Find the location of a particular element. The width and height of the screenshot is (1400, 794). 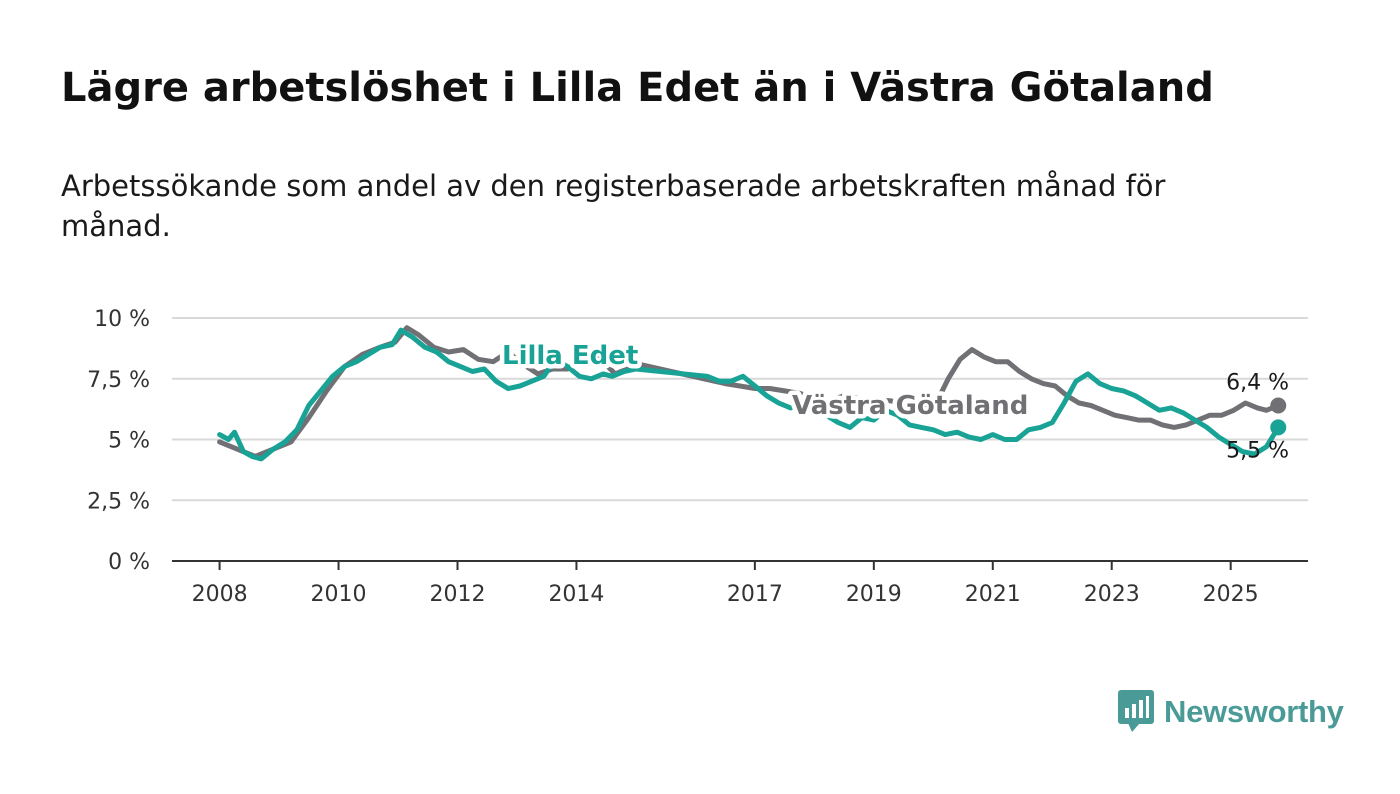

x-tick-label: 2008 is located at coordinates (220, 594).